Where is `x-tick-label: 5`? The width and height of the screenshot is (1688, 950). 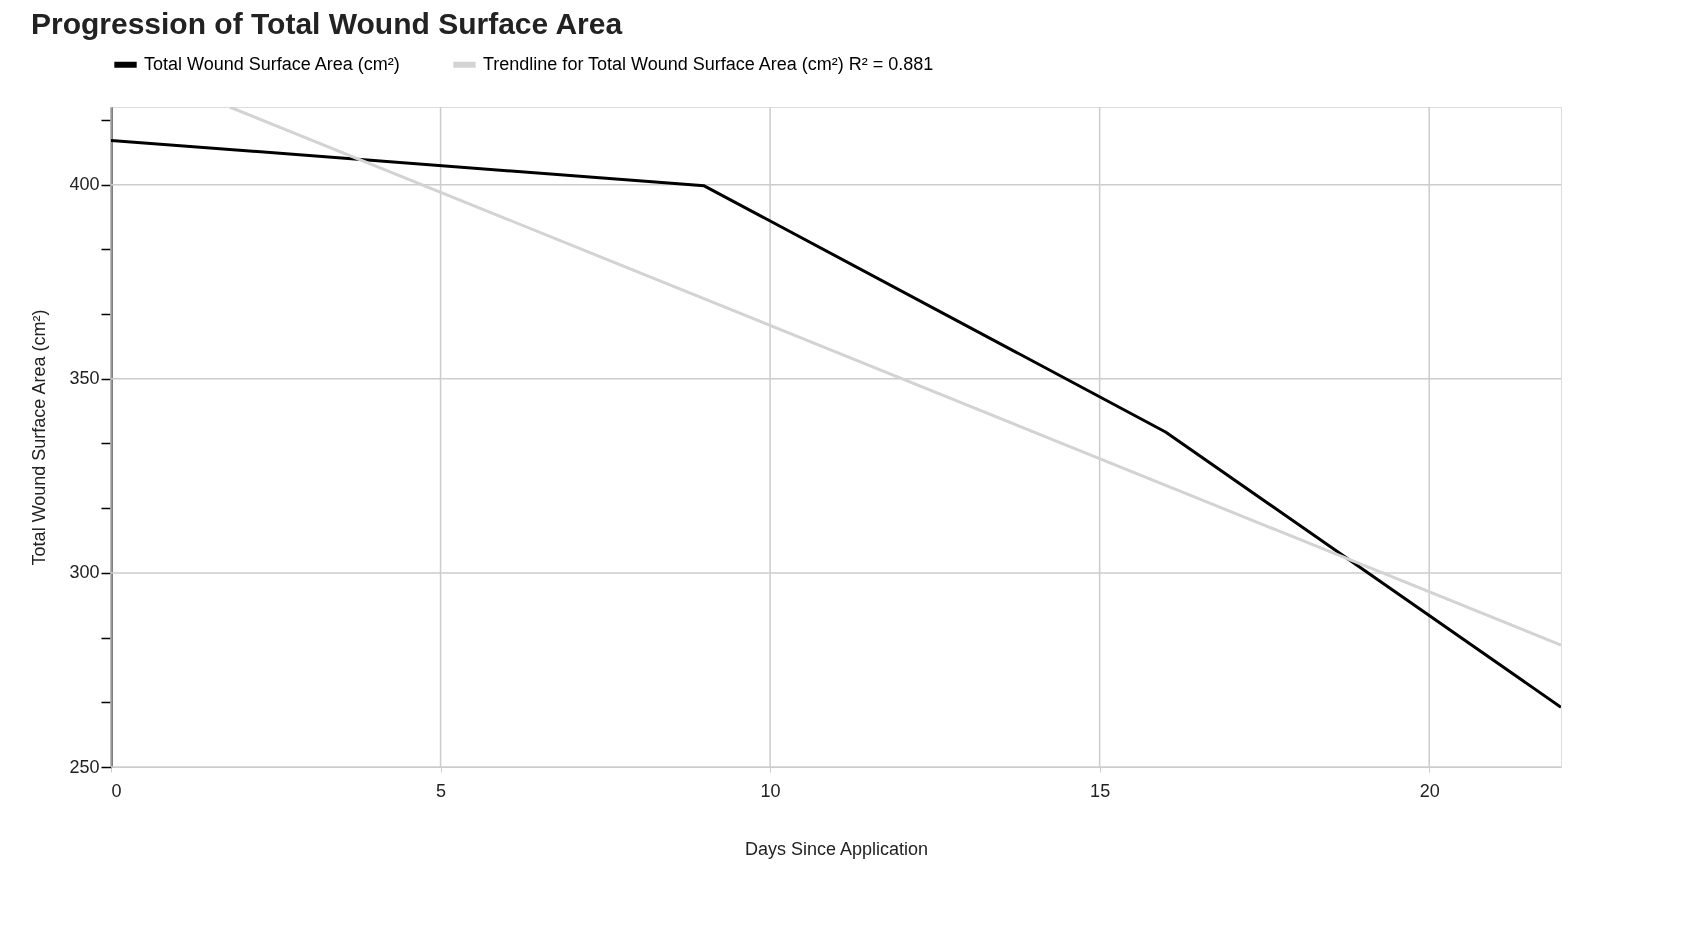
x-tick-label: 5 is located at coordinates (441, 790).